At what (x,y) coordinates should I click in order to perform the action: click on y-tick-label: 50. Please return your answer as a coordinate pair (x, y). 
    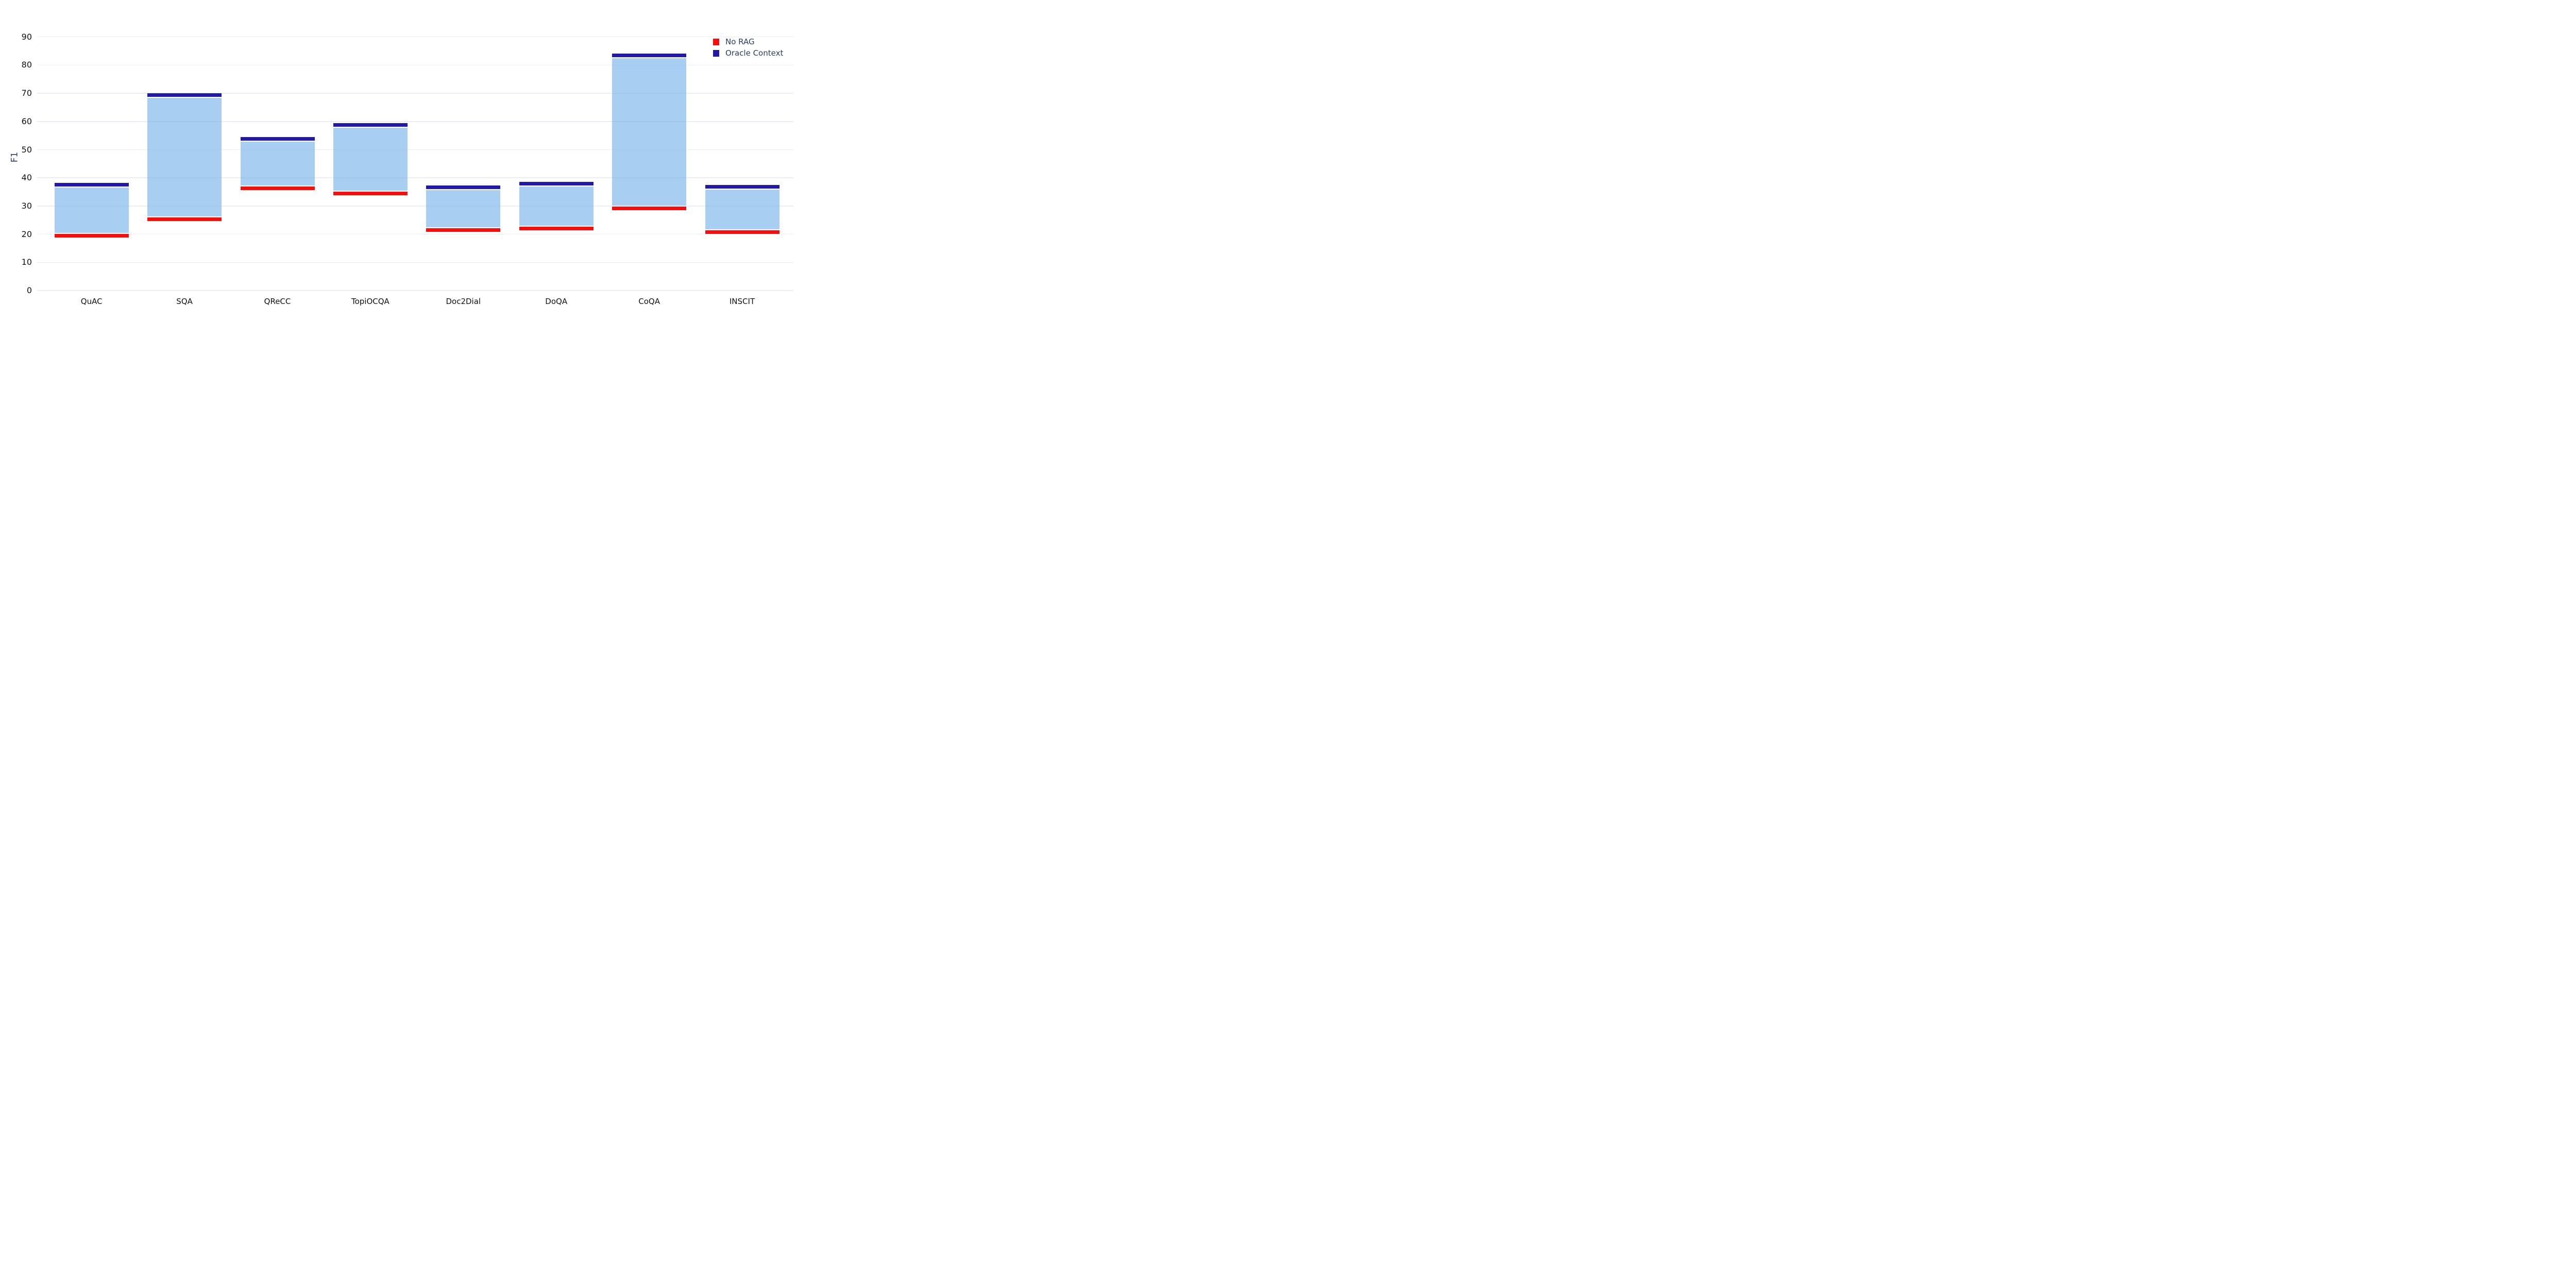
    Looking at the image, I should click on (26, 149).